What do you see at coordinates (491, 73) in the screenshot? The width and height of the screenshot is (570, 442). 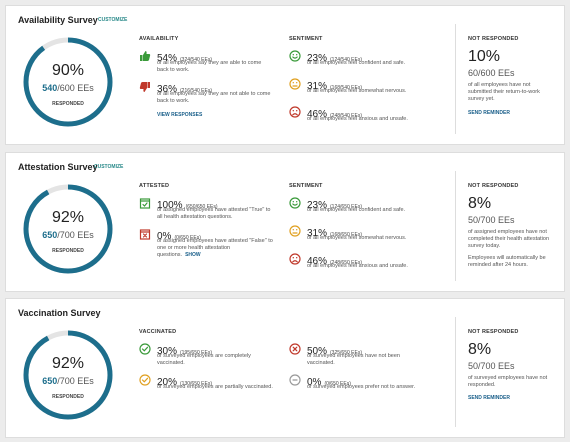 I see `side-count: 60/600 EEs` at bounding box center [491, 73].